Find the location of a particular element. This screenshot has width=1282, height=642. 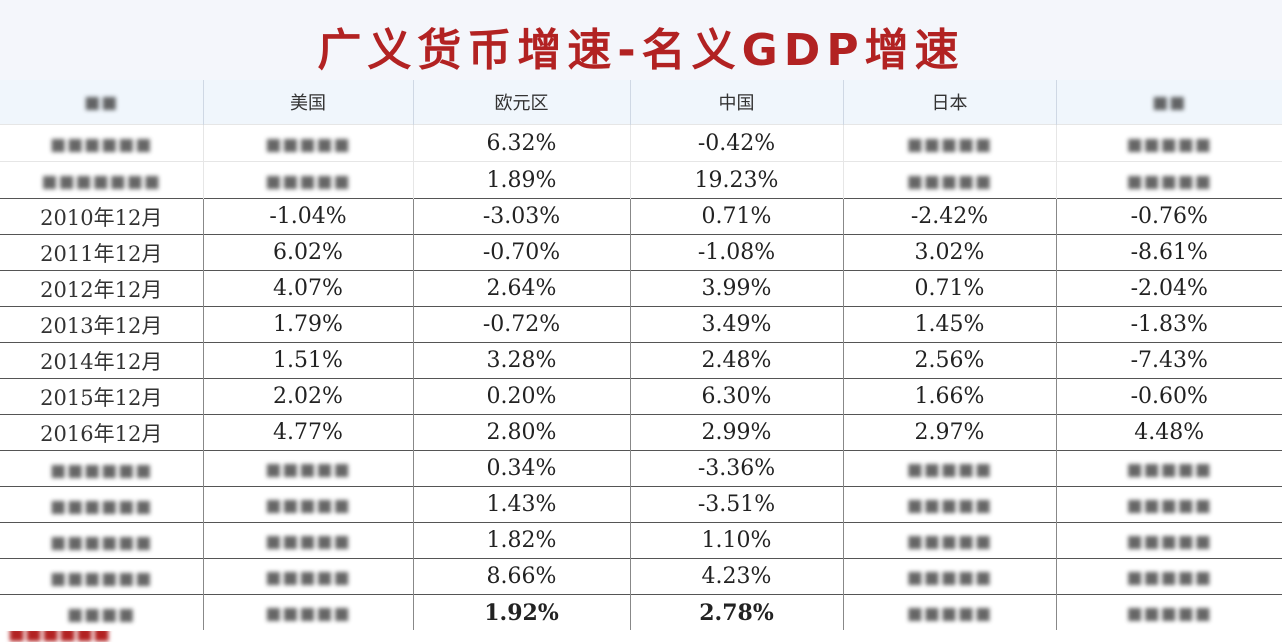

table-cell: -1.83% is located at coordinates (1168, 324).